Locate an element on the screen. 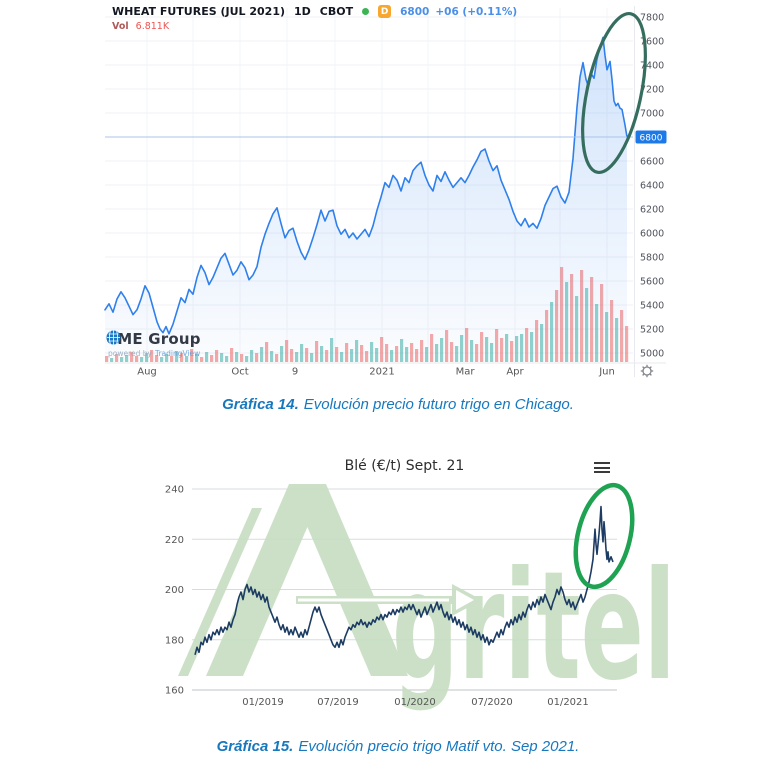  watermark-a-right-limb is located at coordinates (348, 580).